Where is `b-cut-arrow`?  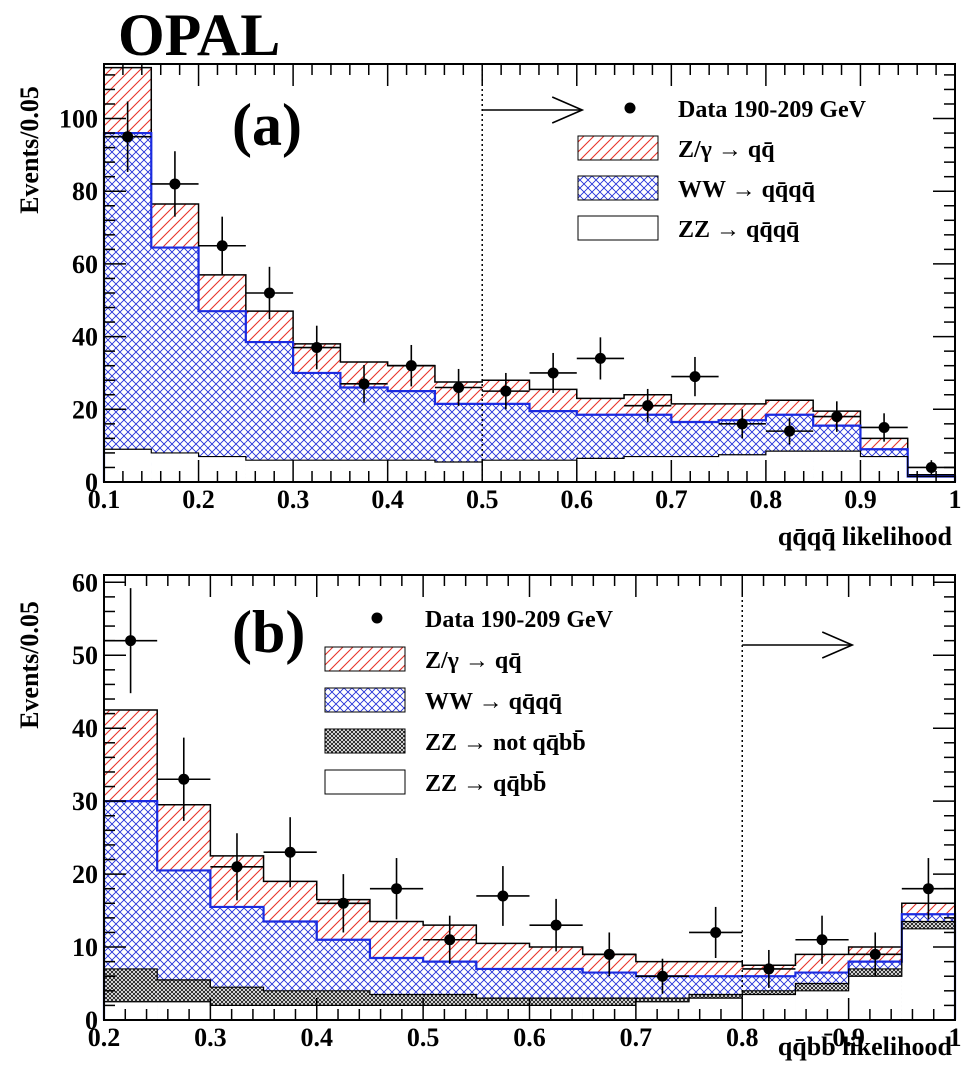
b-cut-arrow is located at coordinates (798, 645).